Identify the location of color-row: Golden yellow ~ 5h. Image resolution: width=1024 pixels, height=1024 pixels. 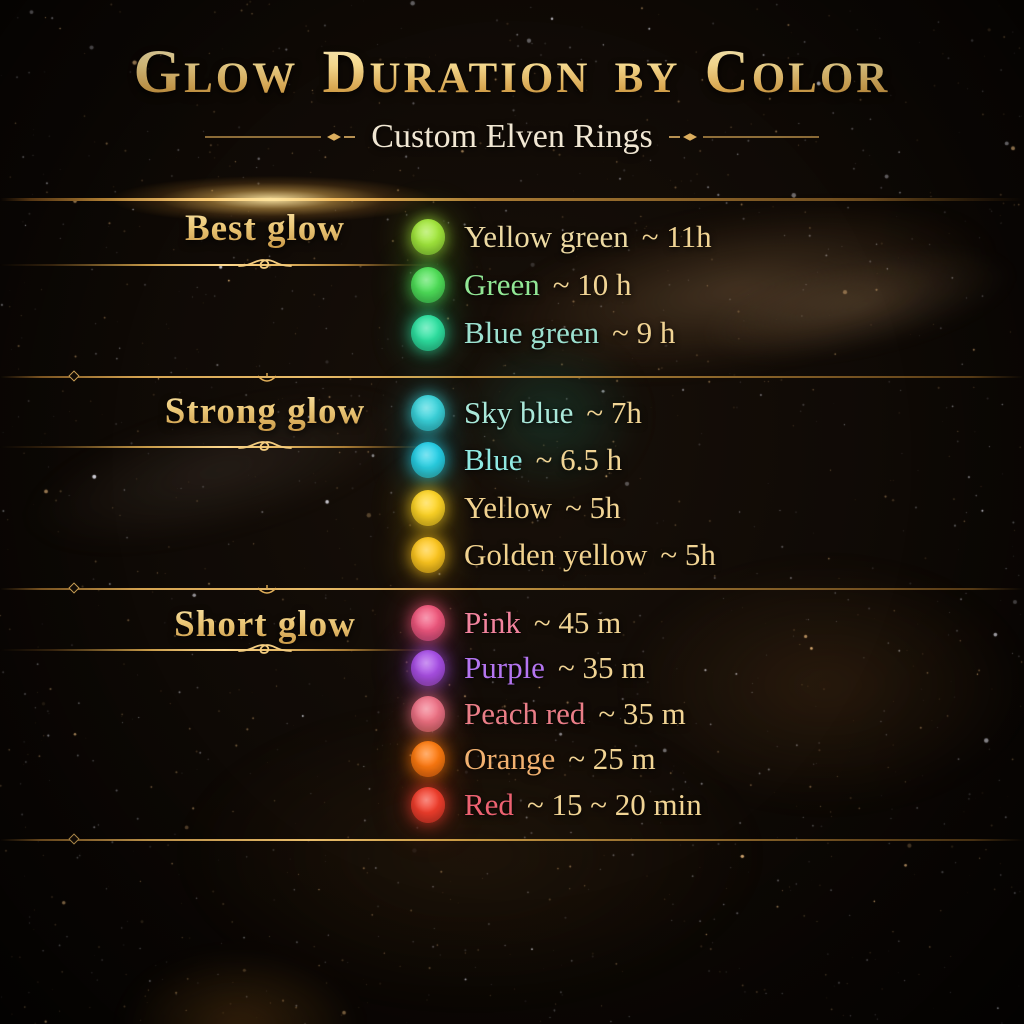
(563, 556).